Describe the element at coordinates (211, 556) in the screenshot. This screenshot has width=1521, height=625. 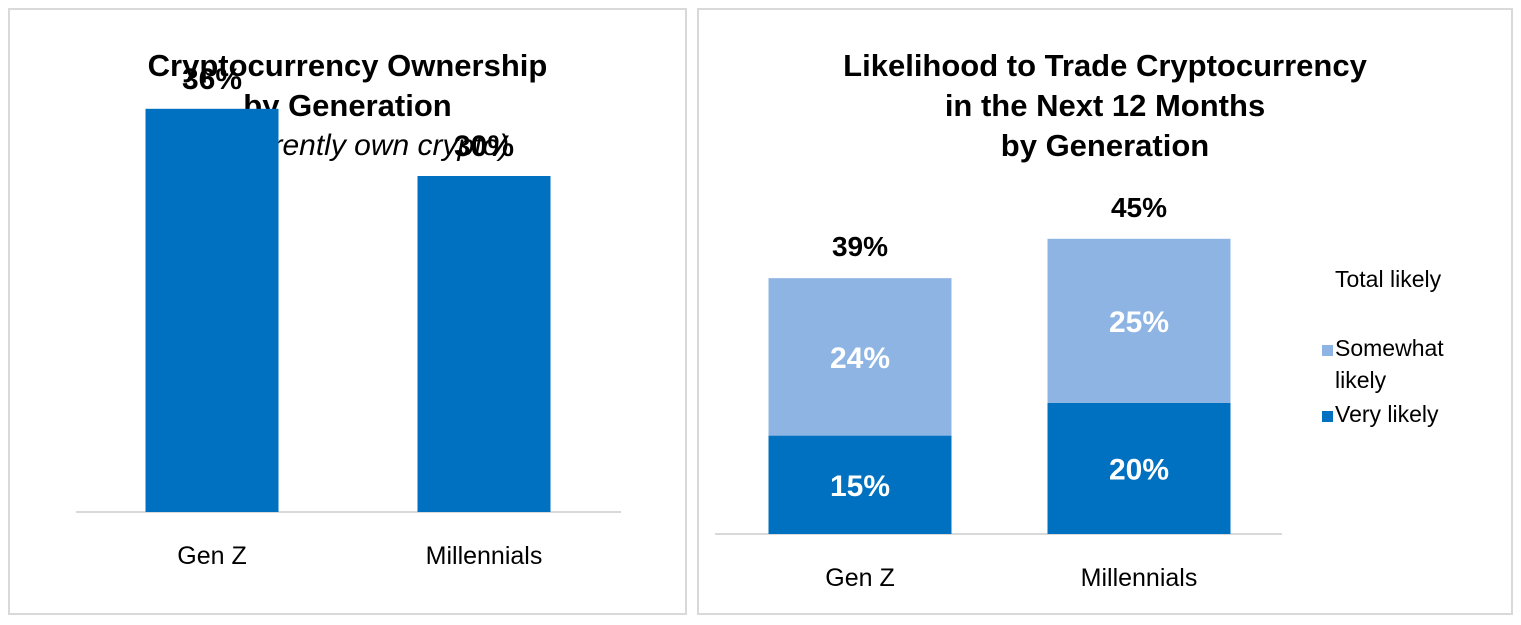
I see `ownership-category-label: Gen Z` at that location.